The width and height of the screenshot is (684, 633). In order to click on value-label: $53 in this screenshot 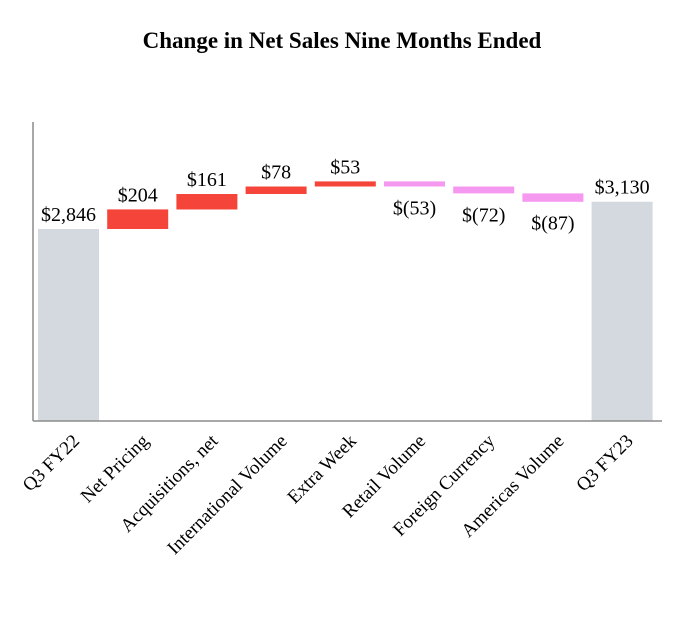, I will do `click(345, 167)`.